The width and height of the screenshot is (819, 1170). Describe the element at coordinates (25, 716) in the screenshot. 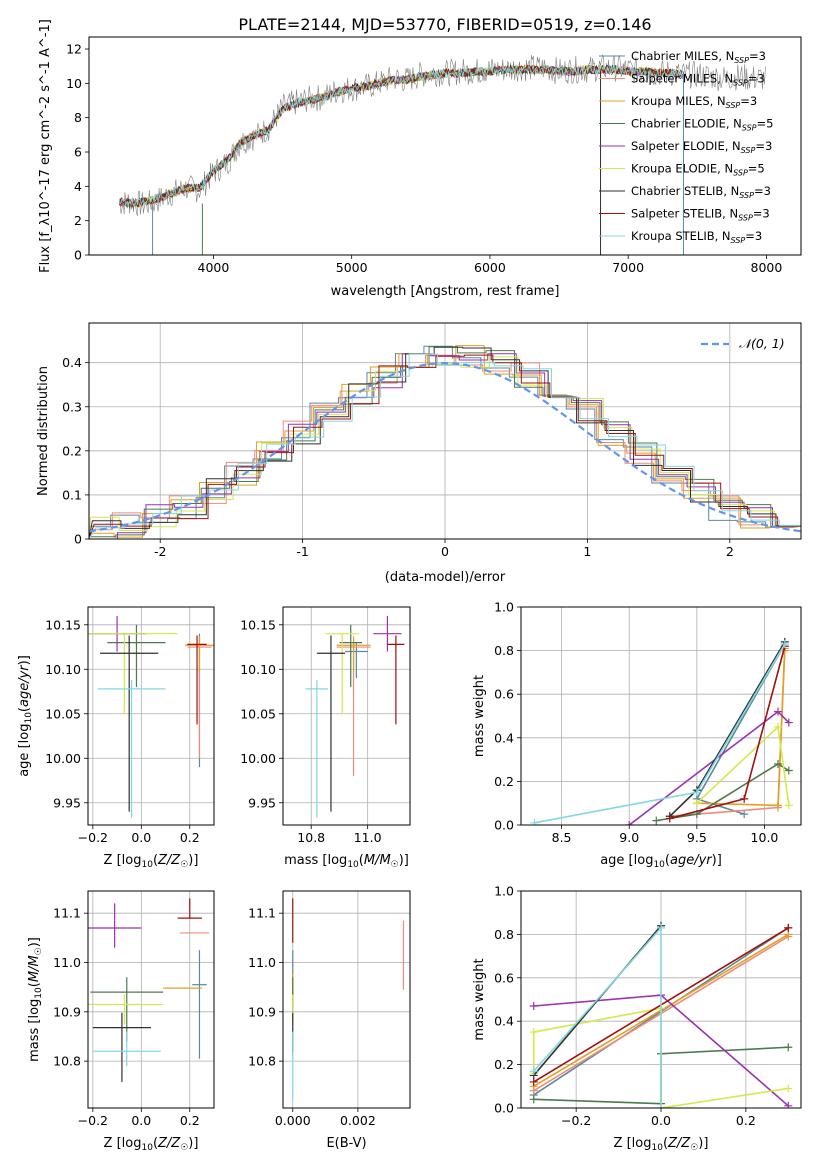

I see `y-axis-label: age [log10(age/yr)]` at that location.